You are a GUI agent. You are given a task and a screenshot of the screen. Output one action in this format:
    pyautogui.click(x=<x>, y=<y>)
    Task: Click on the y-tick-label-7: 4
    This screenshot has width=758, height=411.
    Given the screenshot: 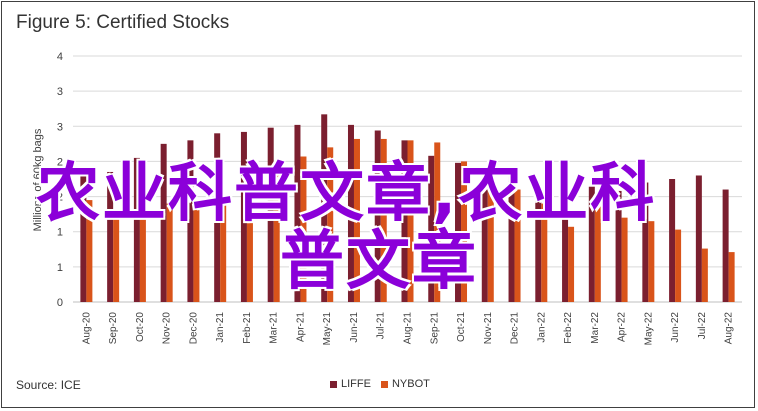 What is the action you would take?
    pyautogui.click(x=60, y=57)
    